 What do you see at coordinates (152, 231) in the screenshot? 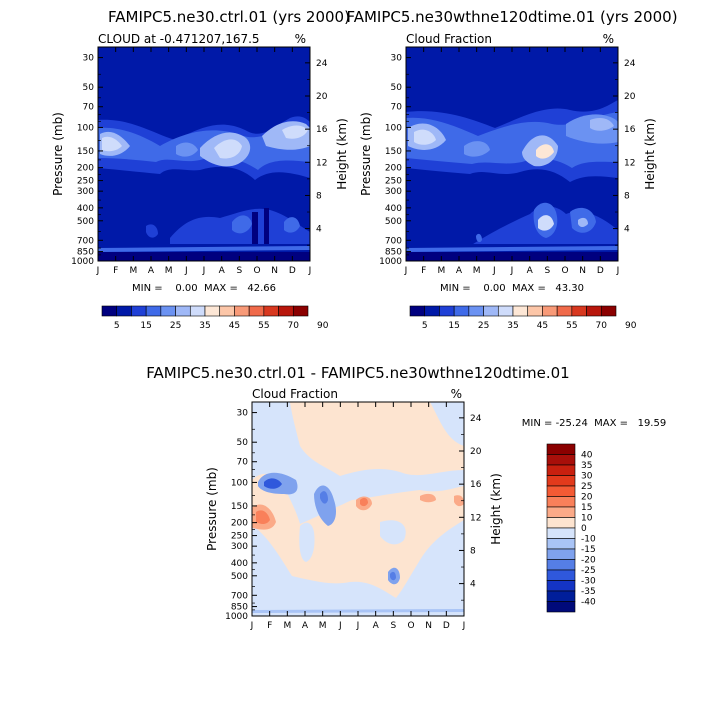
I see `contour-fill-level-15-low-c` at bounding box center [152, 231].